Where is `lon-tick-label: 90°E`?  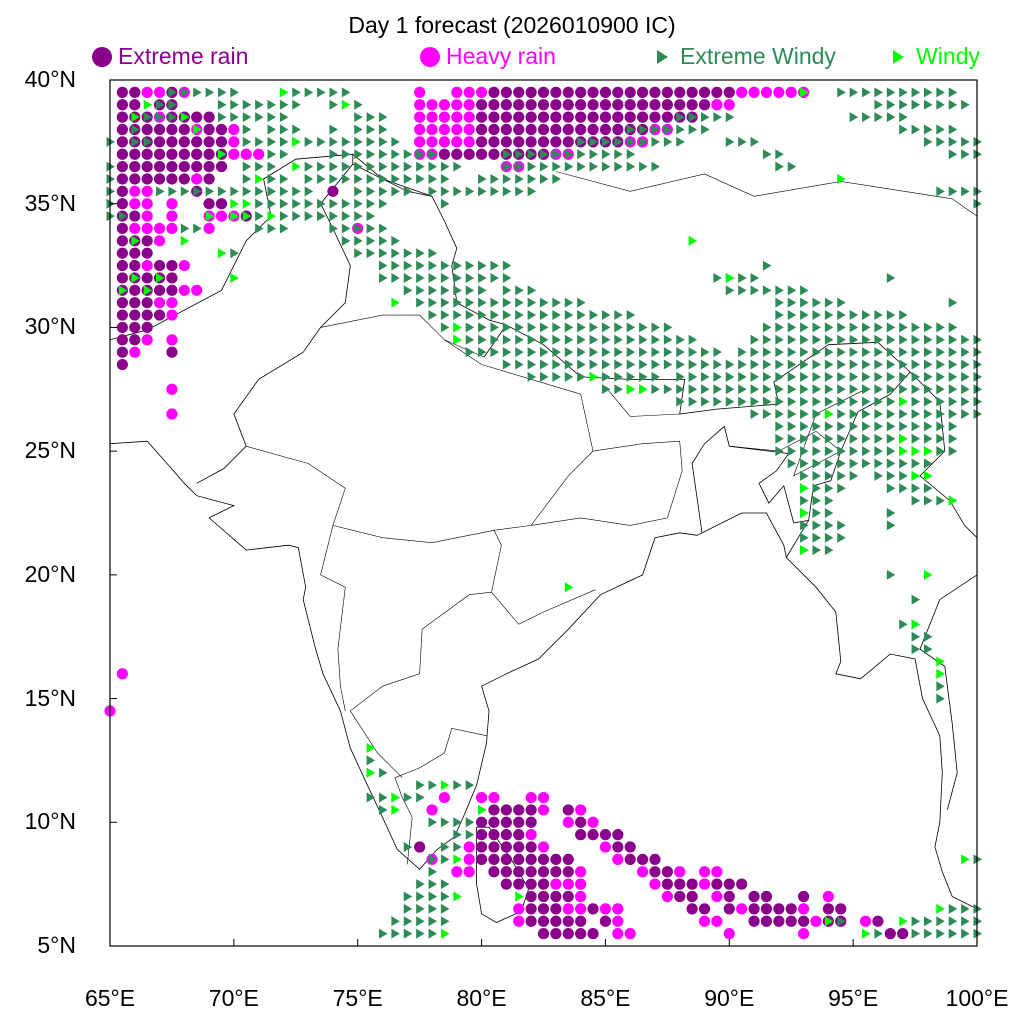 lon-tick-label: 90°E is located at coordinates (729, 998).